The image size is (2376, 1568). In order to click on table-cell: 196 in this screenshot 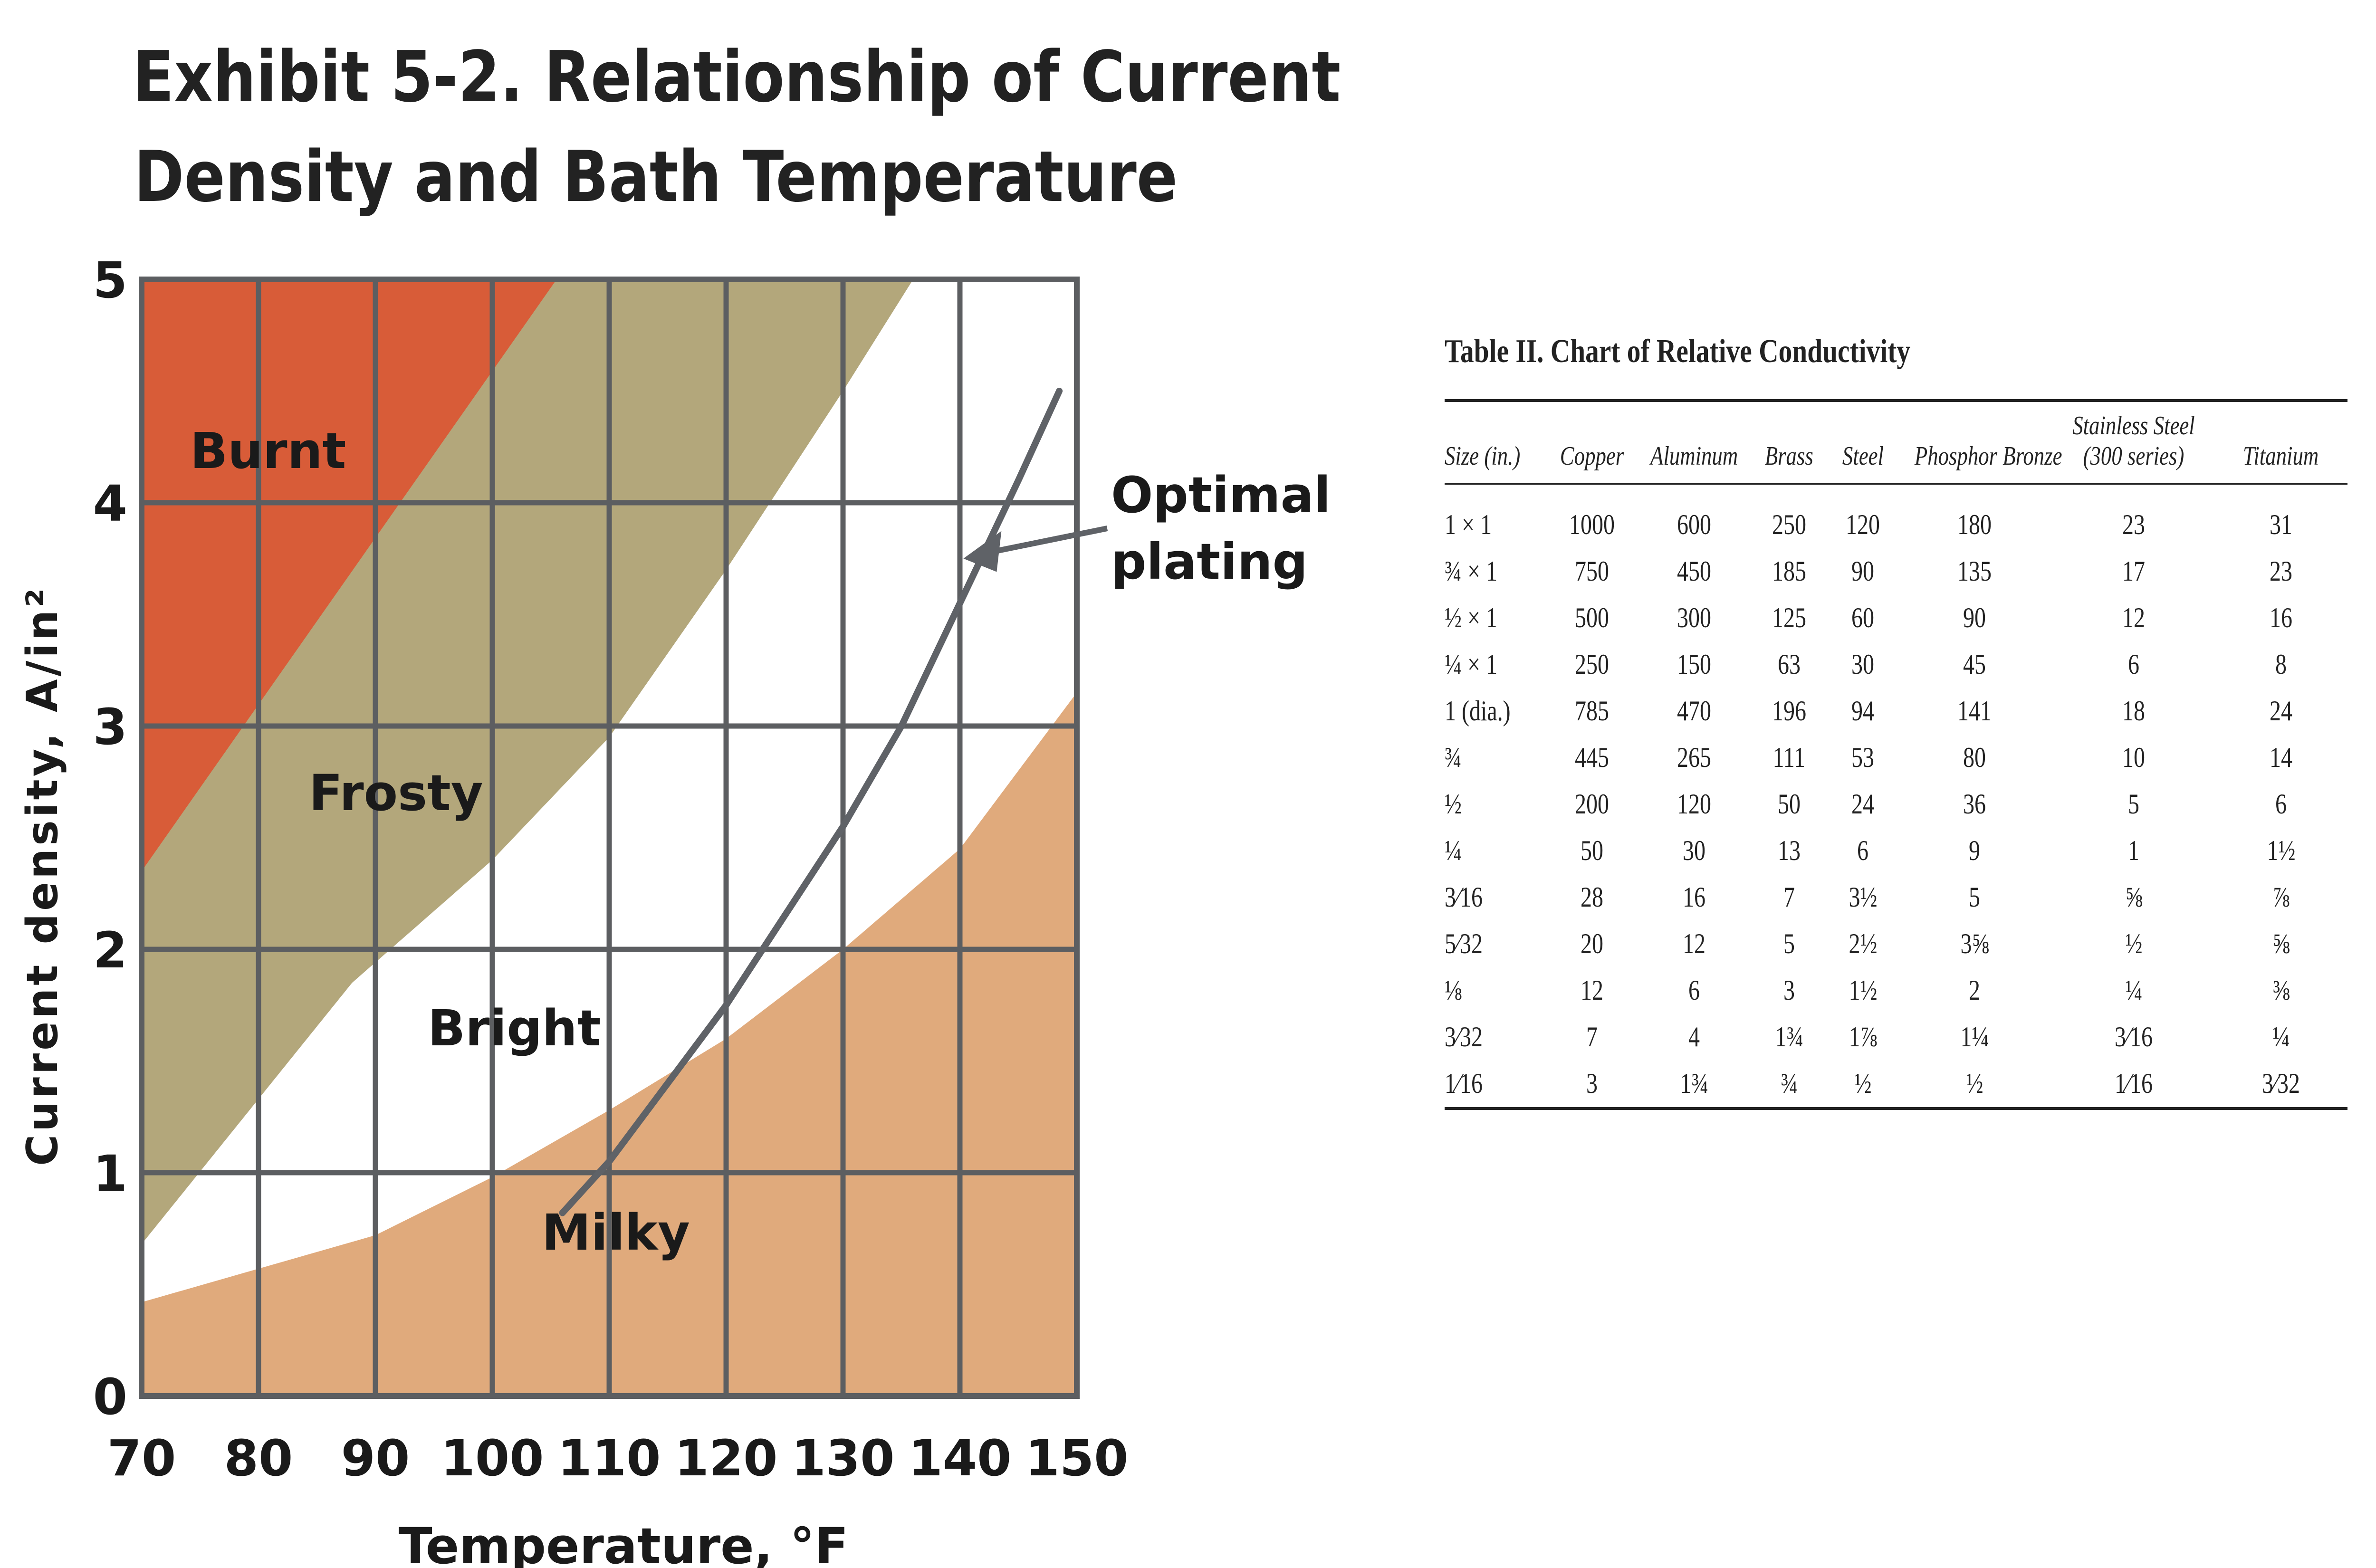, I will do `click(1789, 711)`.